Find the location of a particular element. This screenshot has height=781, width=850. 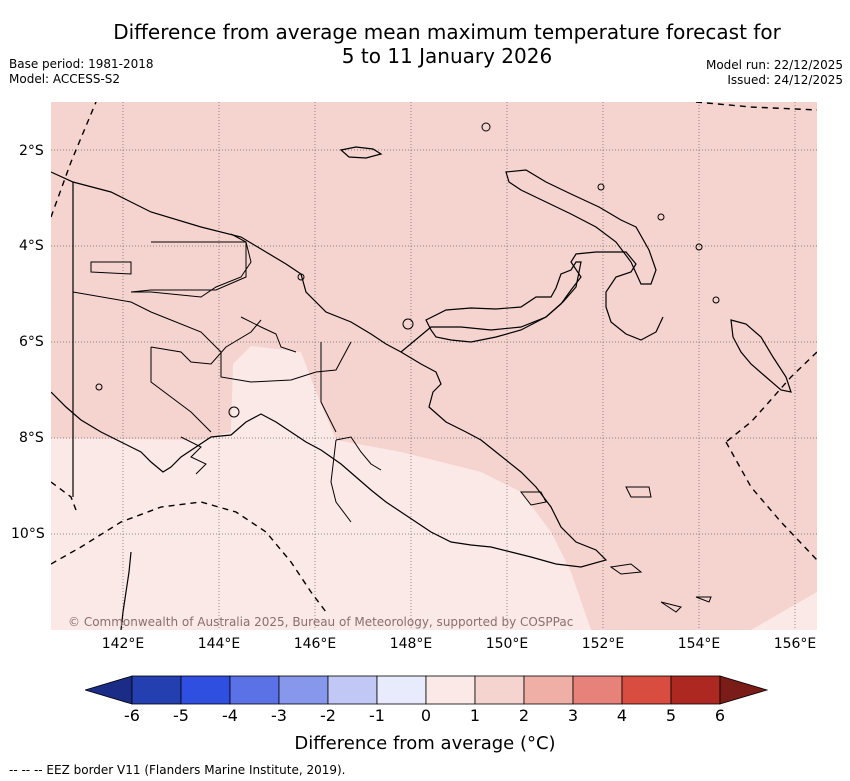

colorbar is located at coordinates (426, 692).